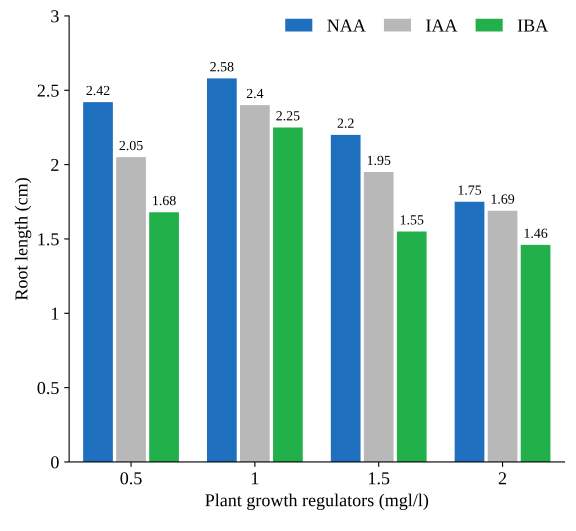  What do you see at coordinates (316, 502) in the screenshot?
I see `x-axis-title: Plant growth regulators (mgl/l)` at bounding box center [316, 502].